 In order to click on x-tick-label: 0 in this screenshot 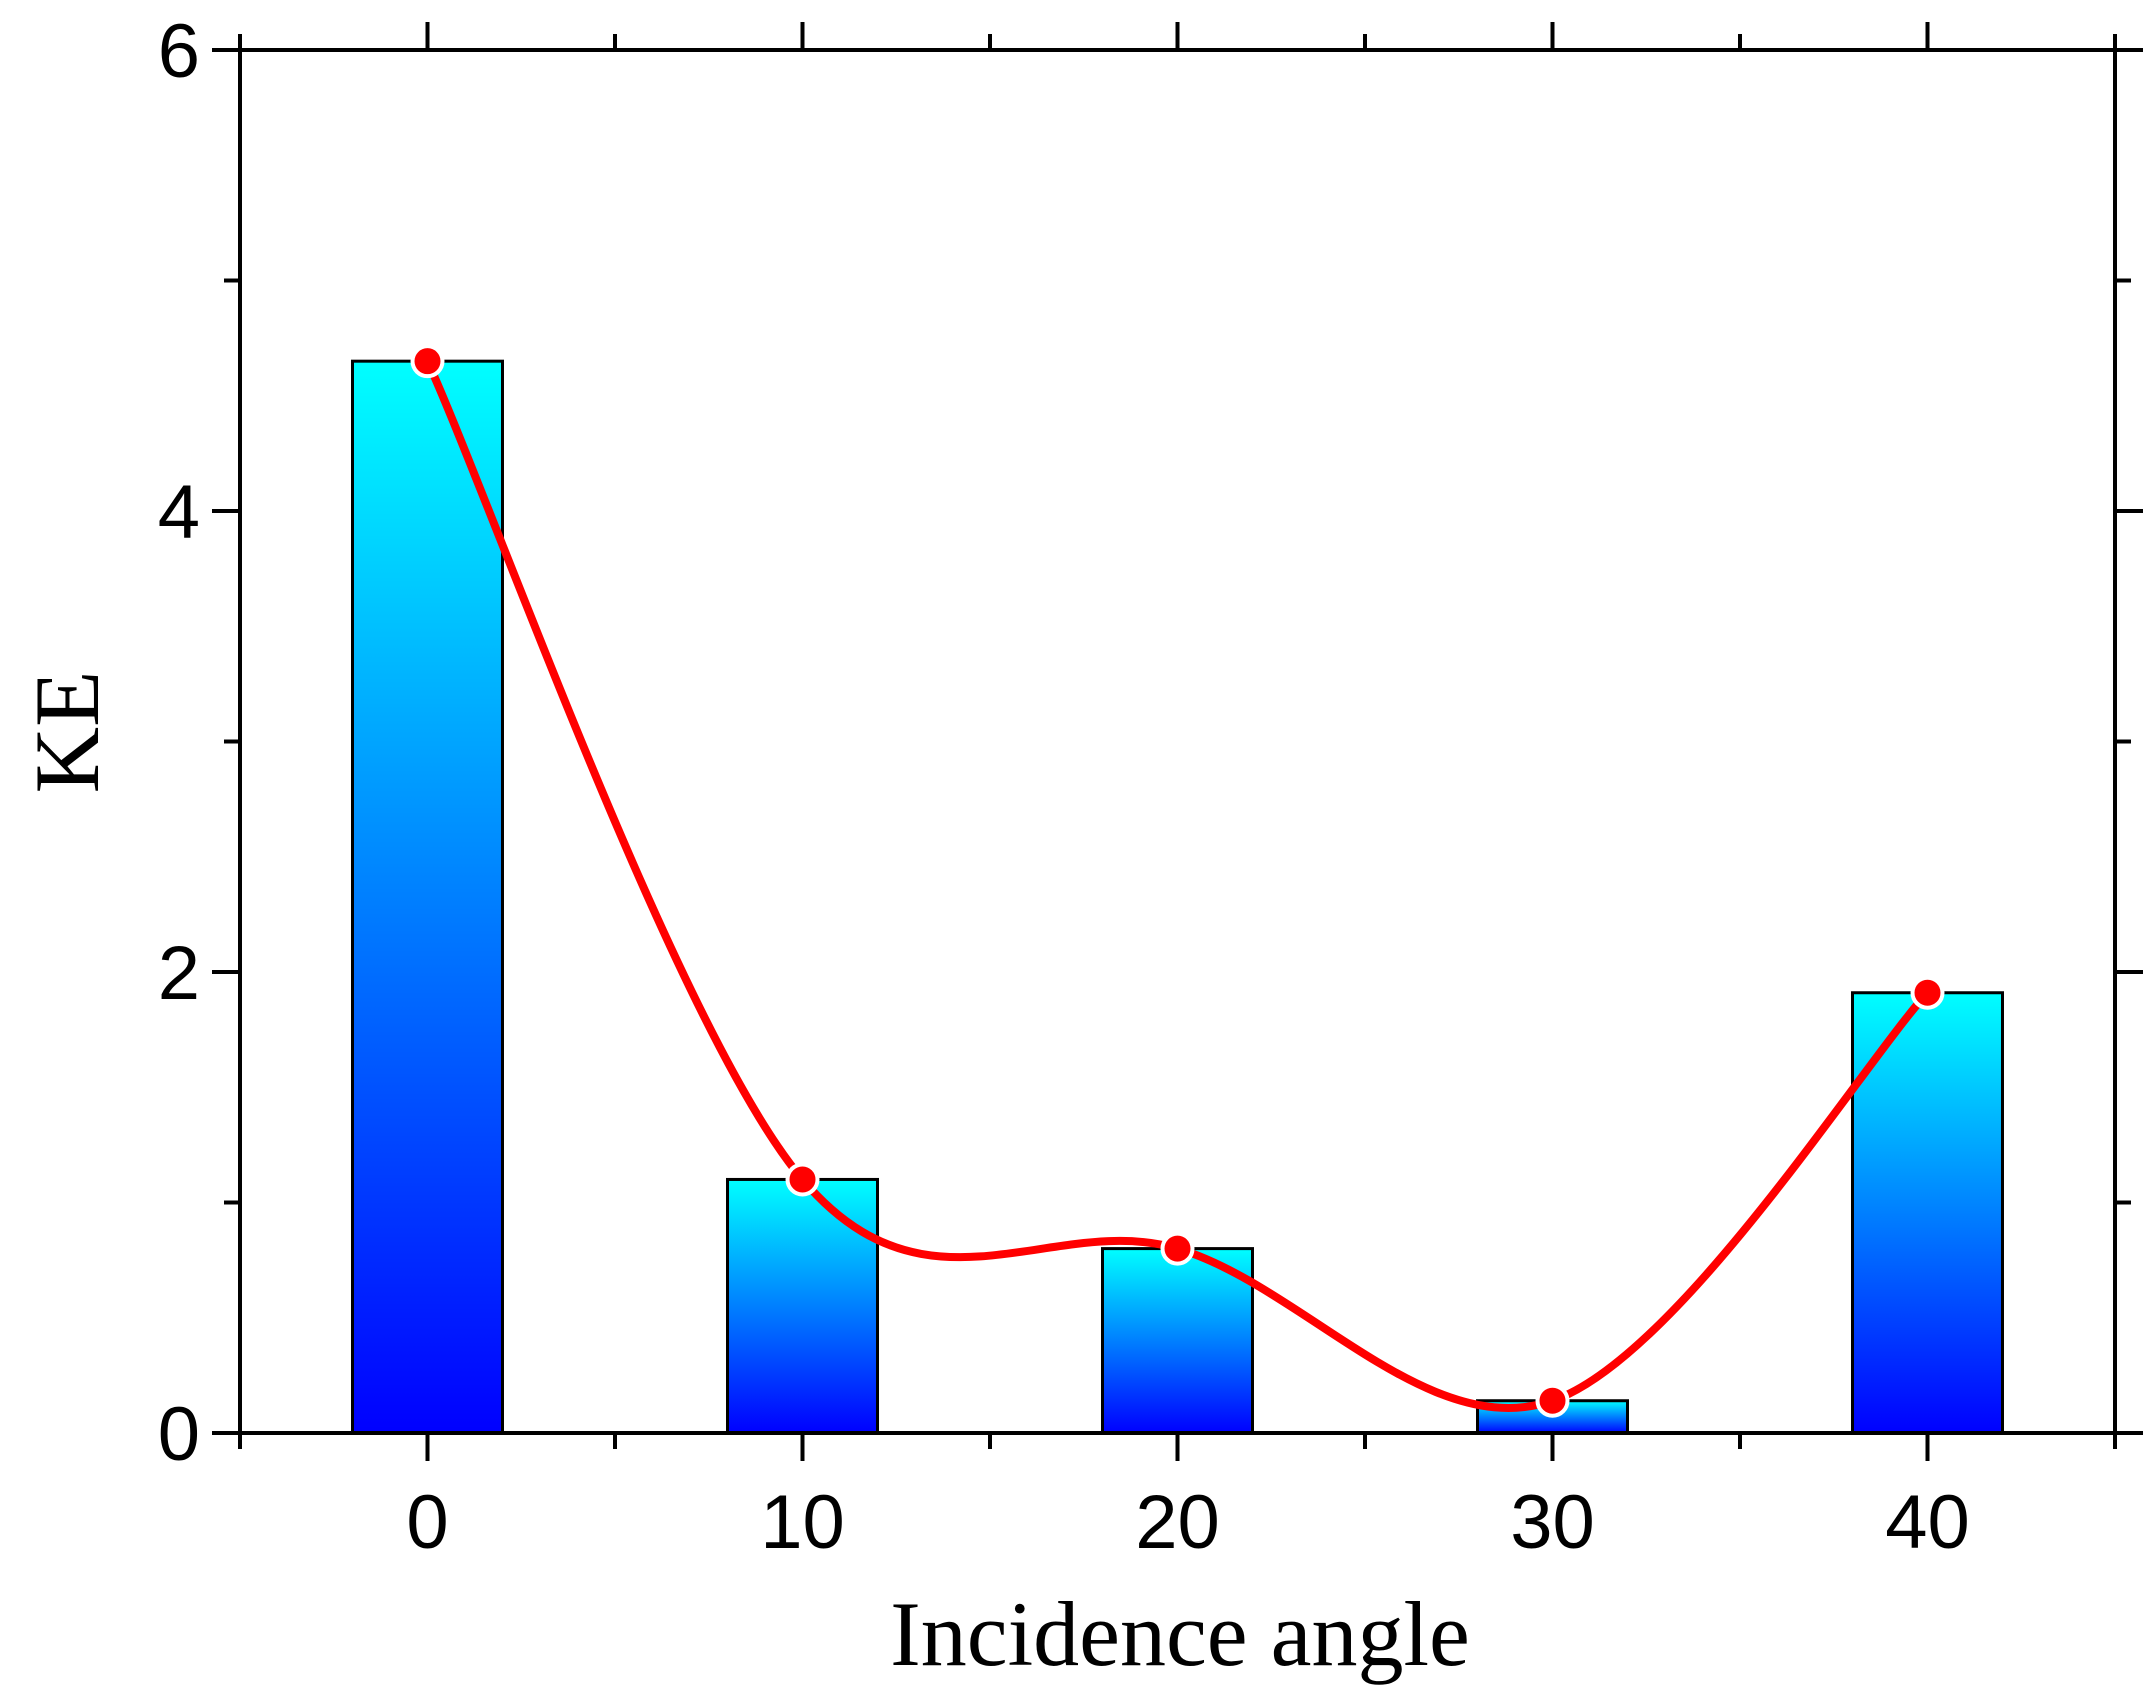, I will do `click(427, 1522)`.